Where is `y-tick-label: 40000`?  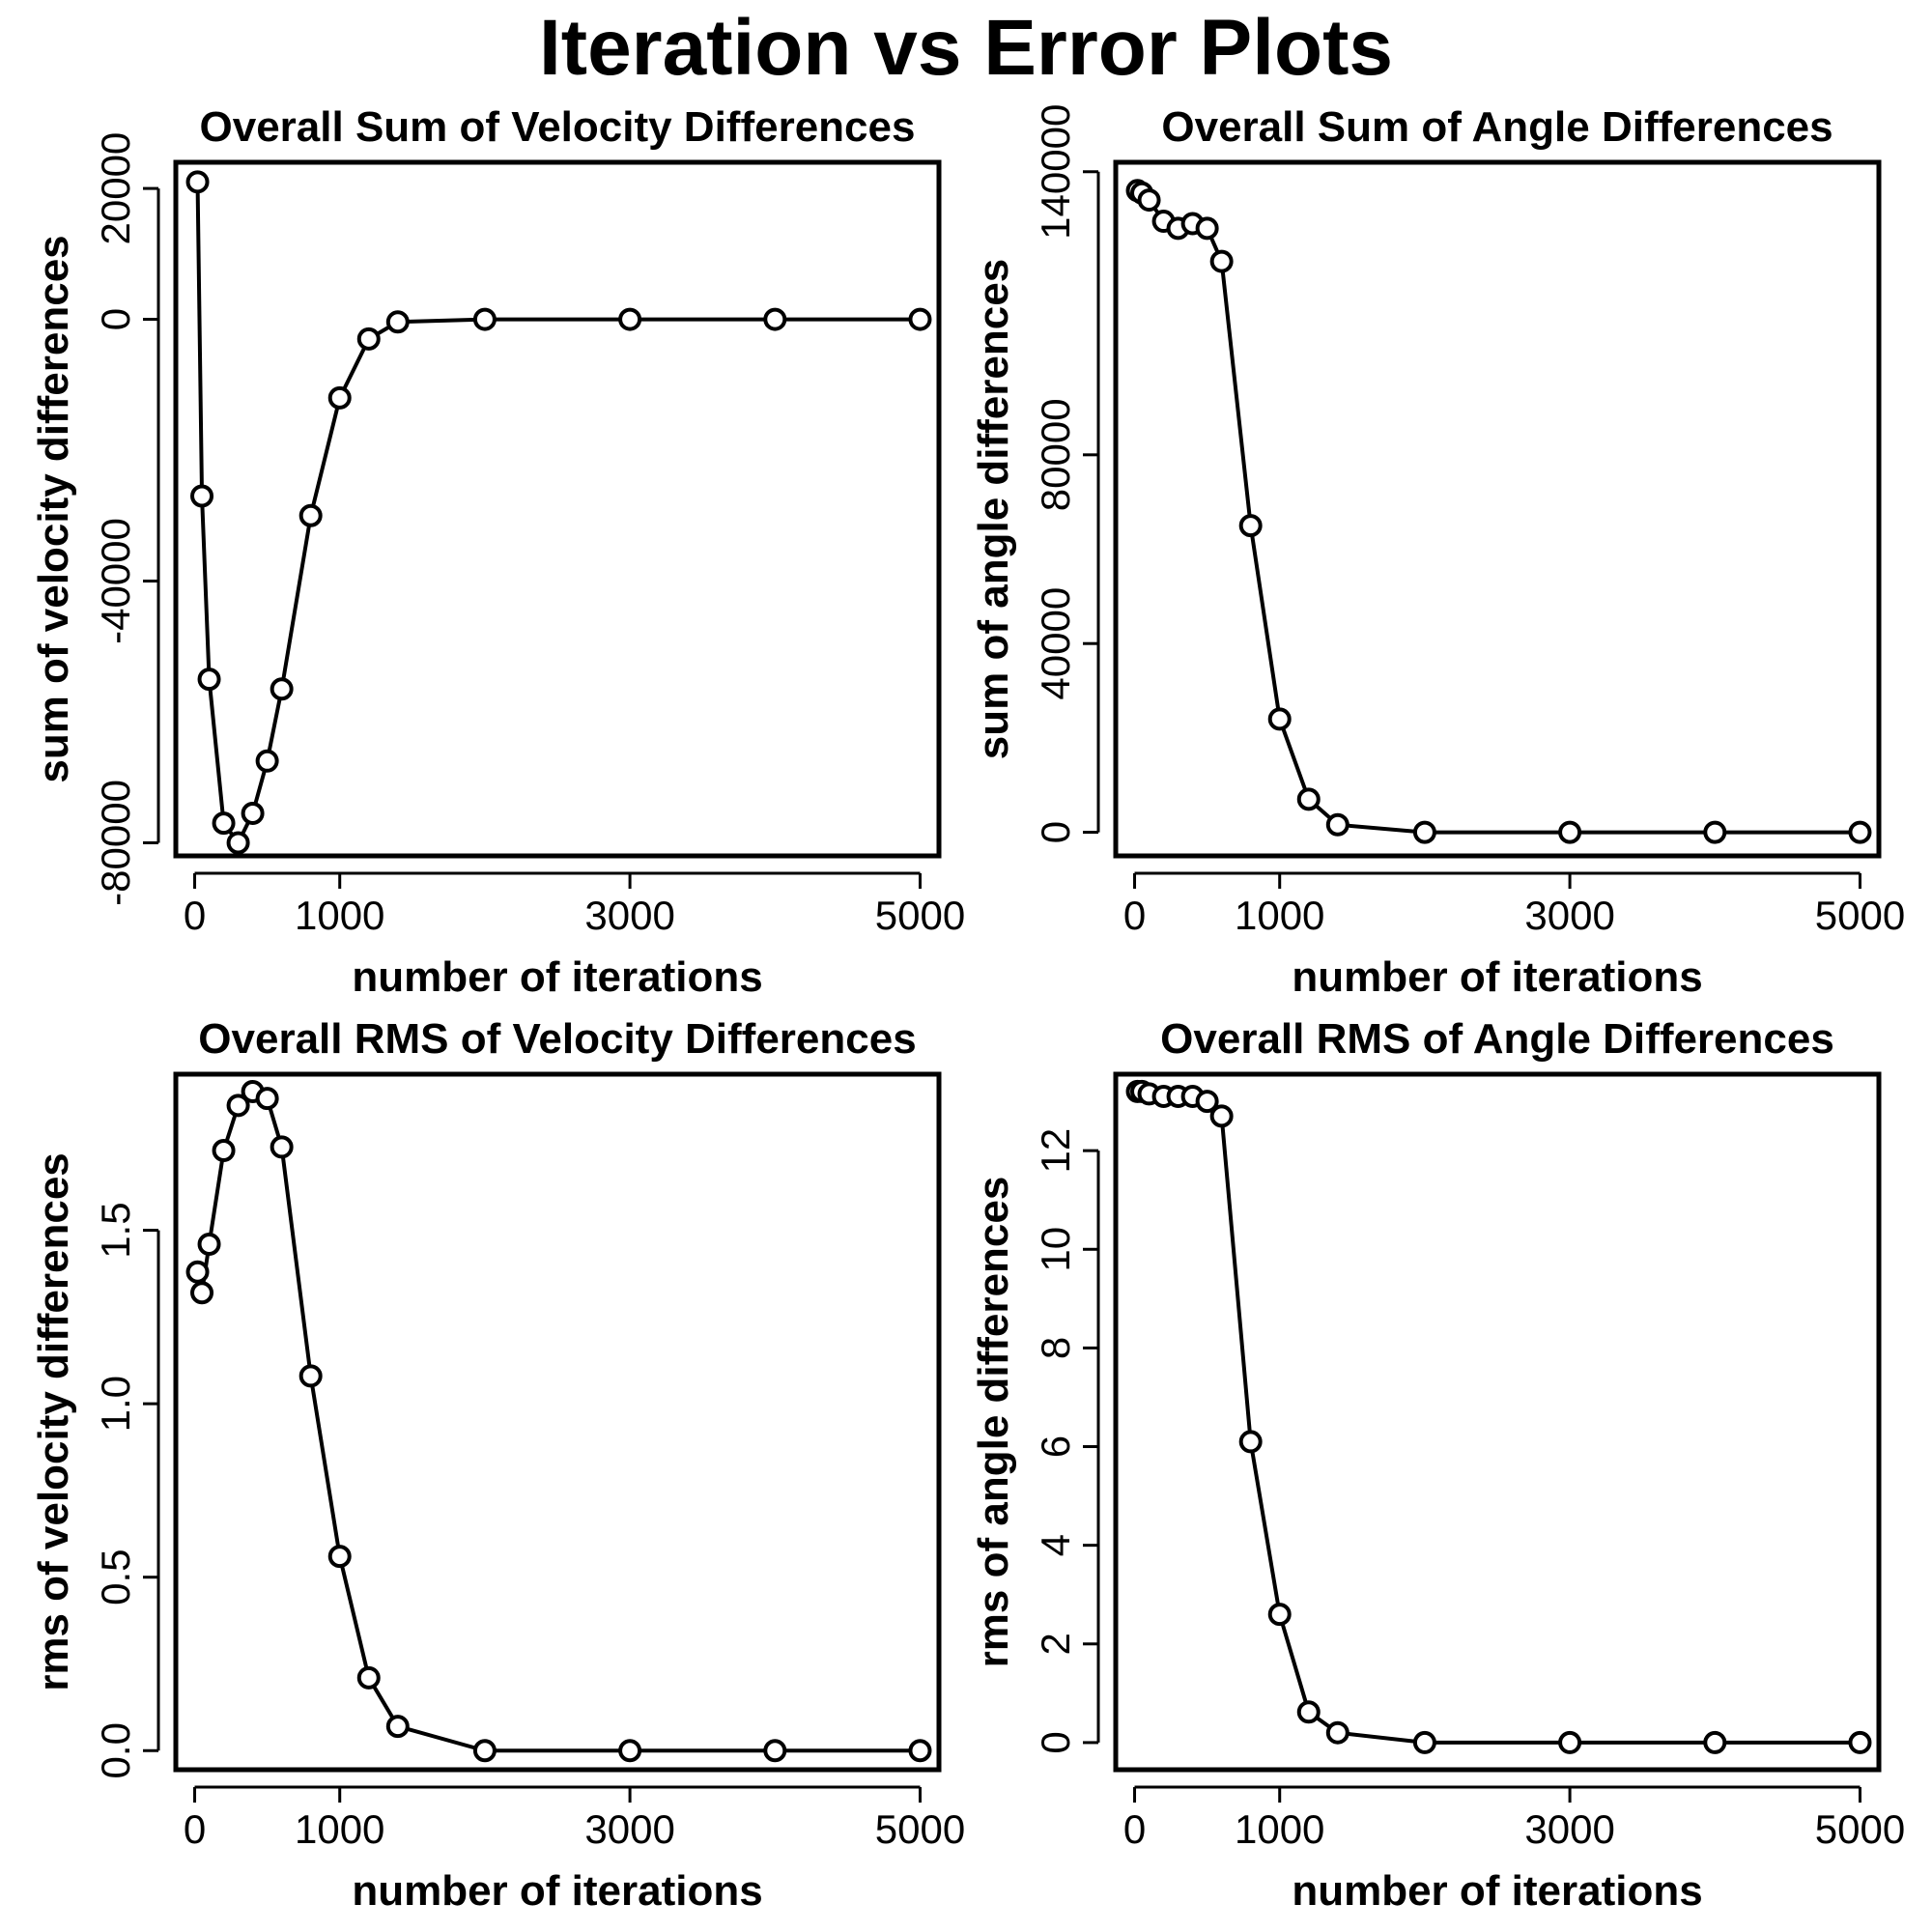 y-tick-label: 40000 is located at coordinates (1055, 643).